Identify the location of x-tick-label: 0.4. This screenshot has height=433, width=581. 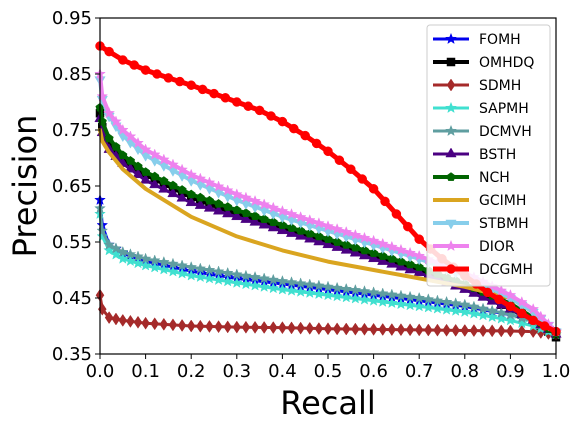
(282, 371).